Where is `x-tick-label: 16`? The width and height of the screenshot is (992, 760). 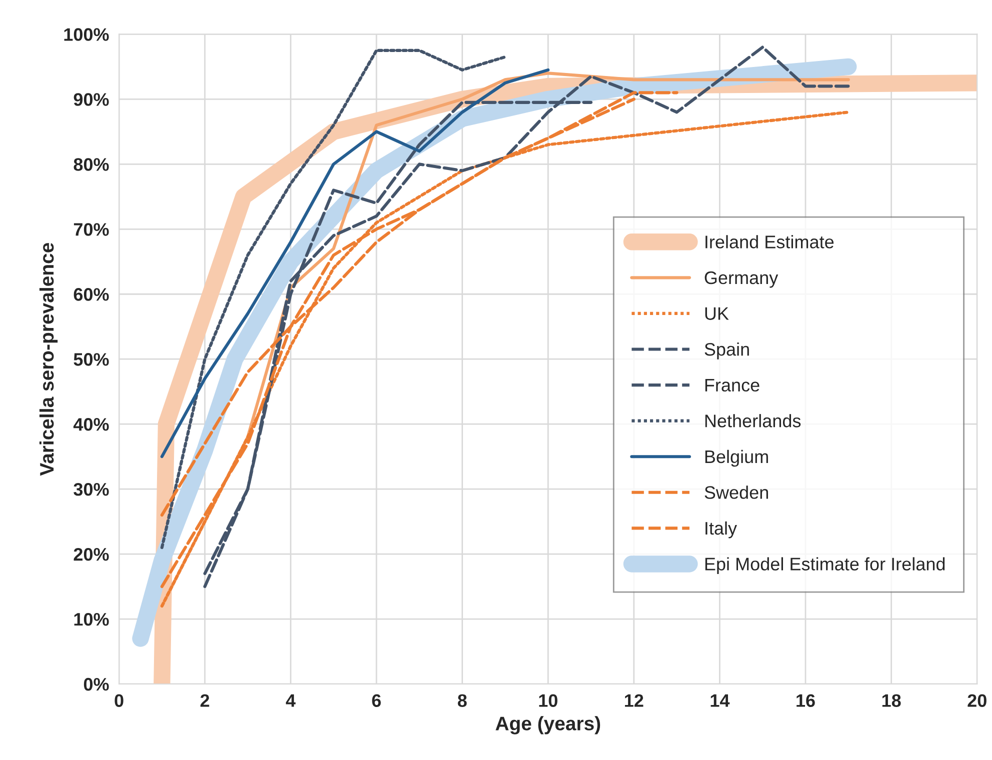
x-tick-label: 16 is located at coordinates (805, 700).